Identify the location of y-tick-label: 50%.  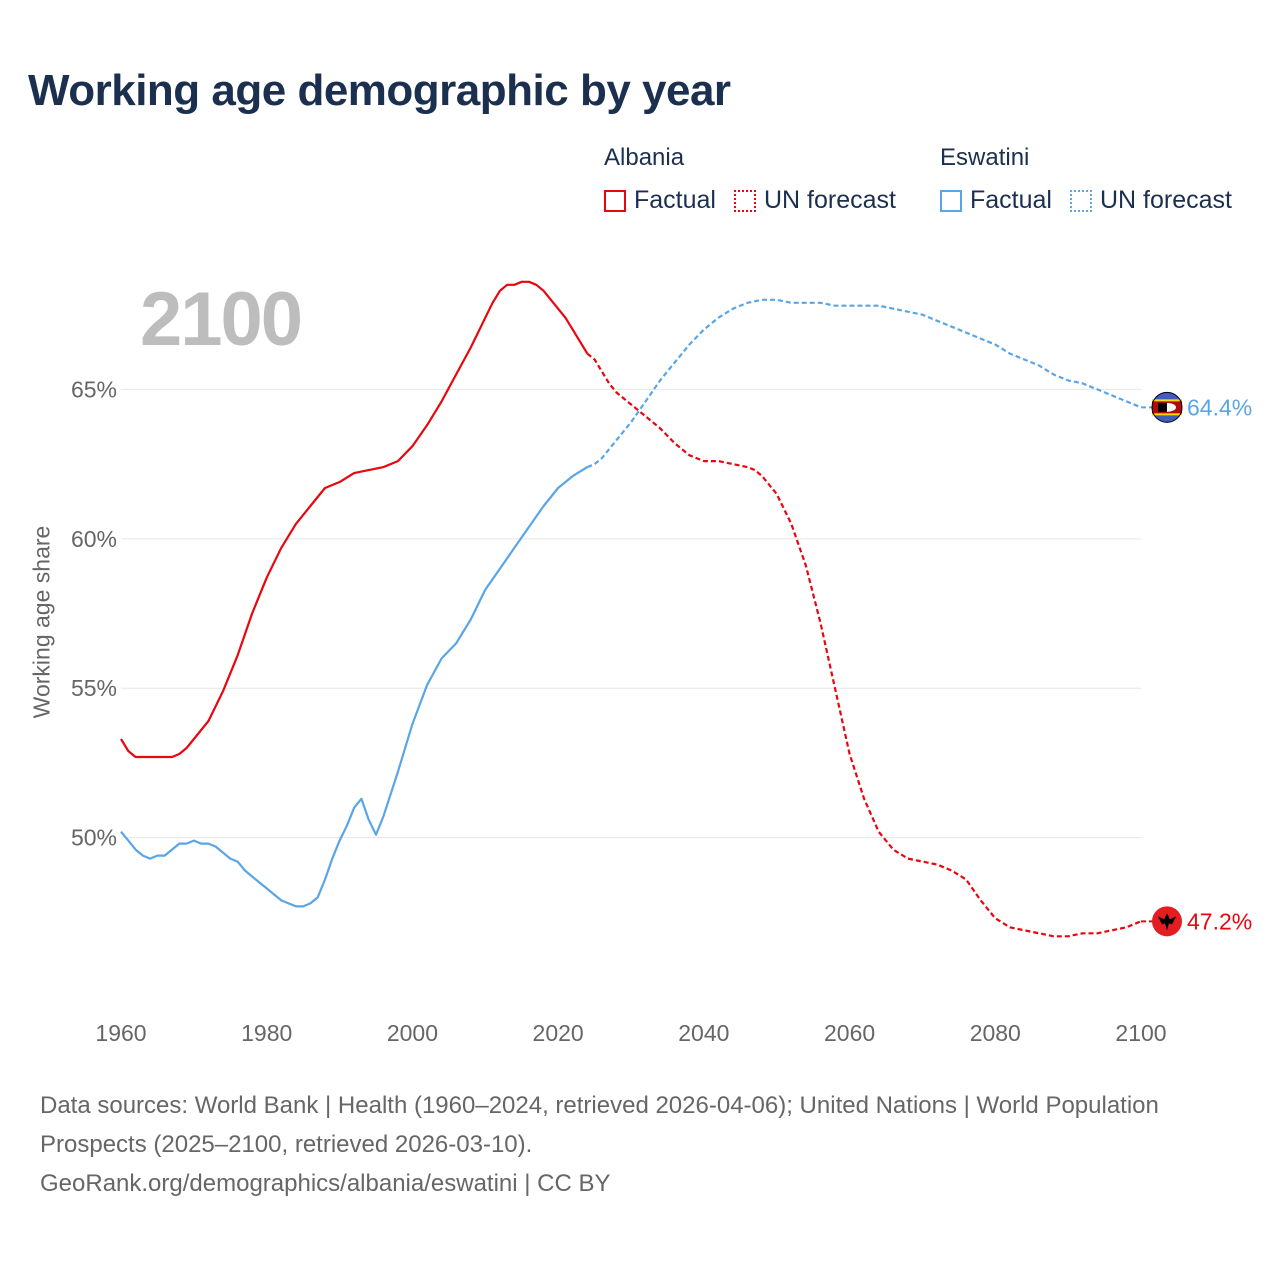
(94, 838).